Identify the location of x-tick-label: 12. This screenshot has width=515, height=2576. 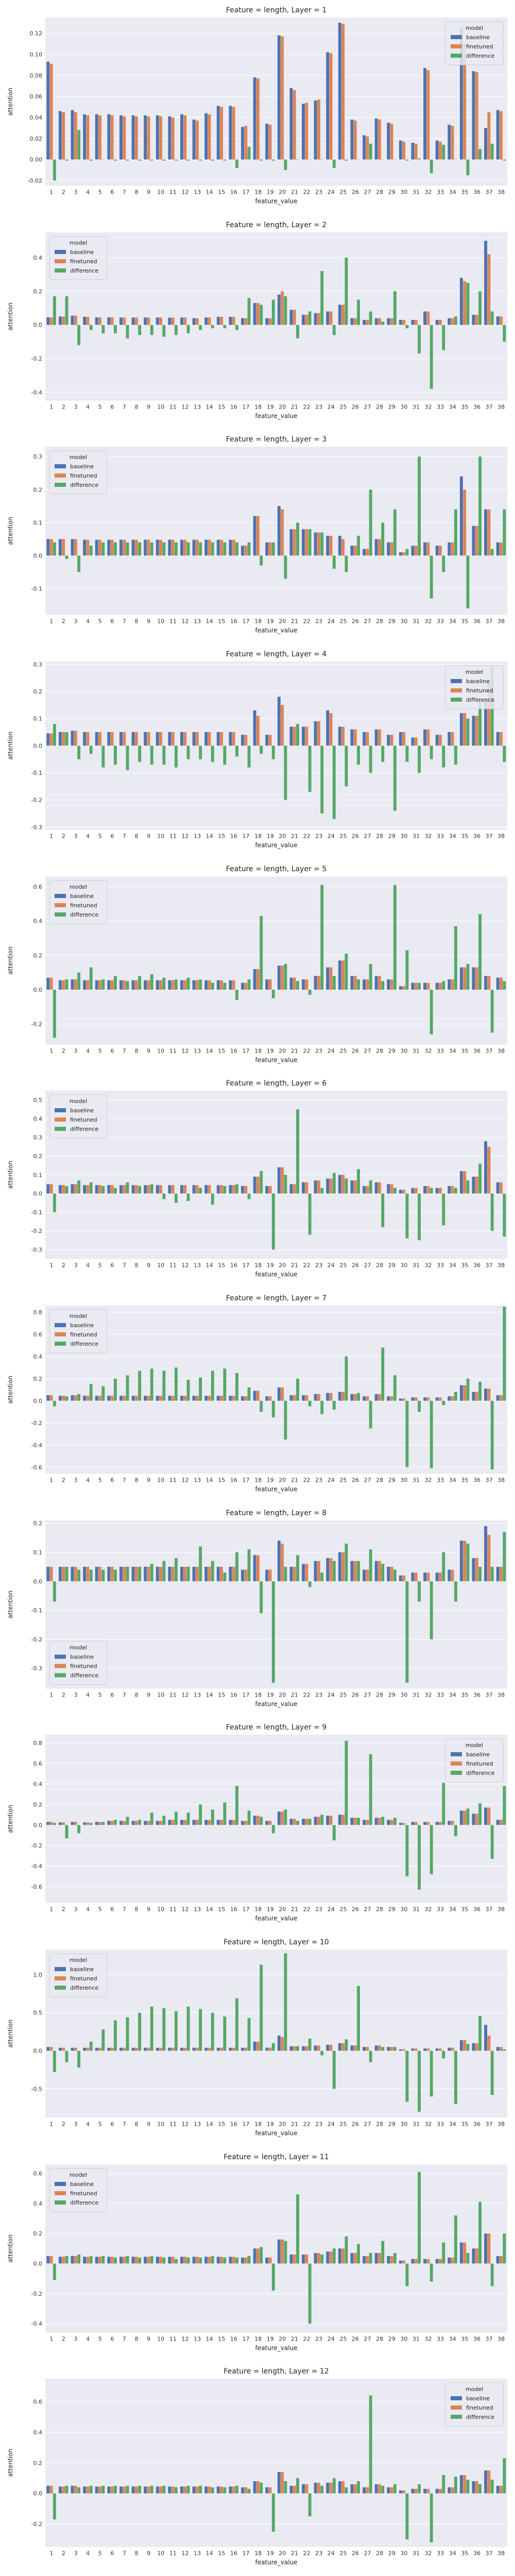
(184, 621).